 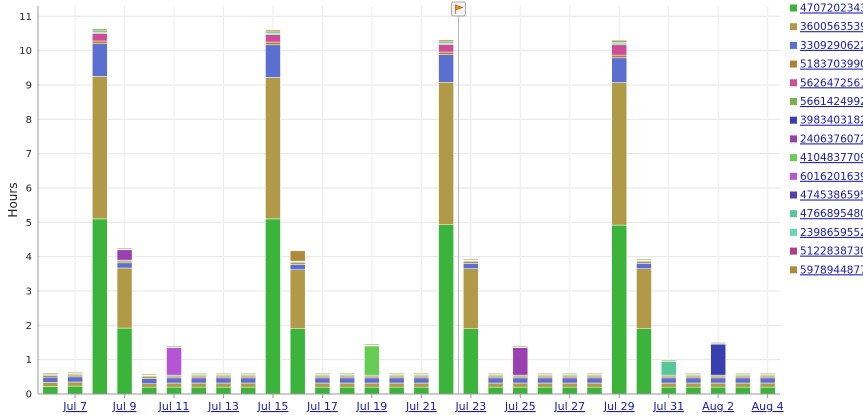 I want to click on x-tick-label: Jul 27, so click(x=569, y=406).